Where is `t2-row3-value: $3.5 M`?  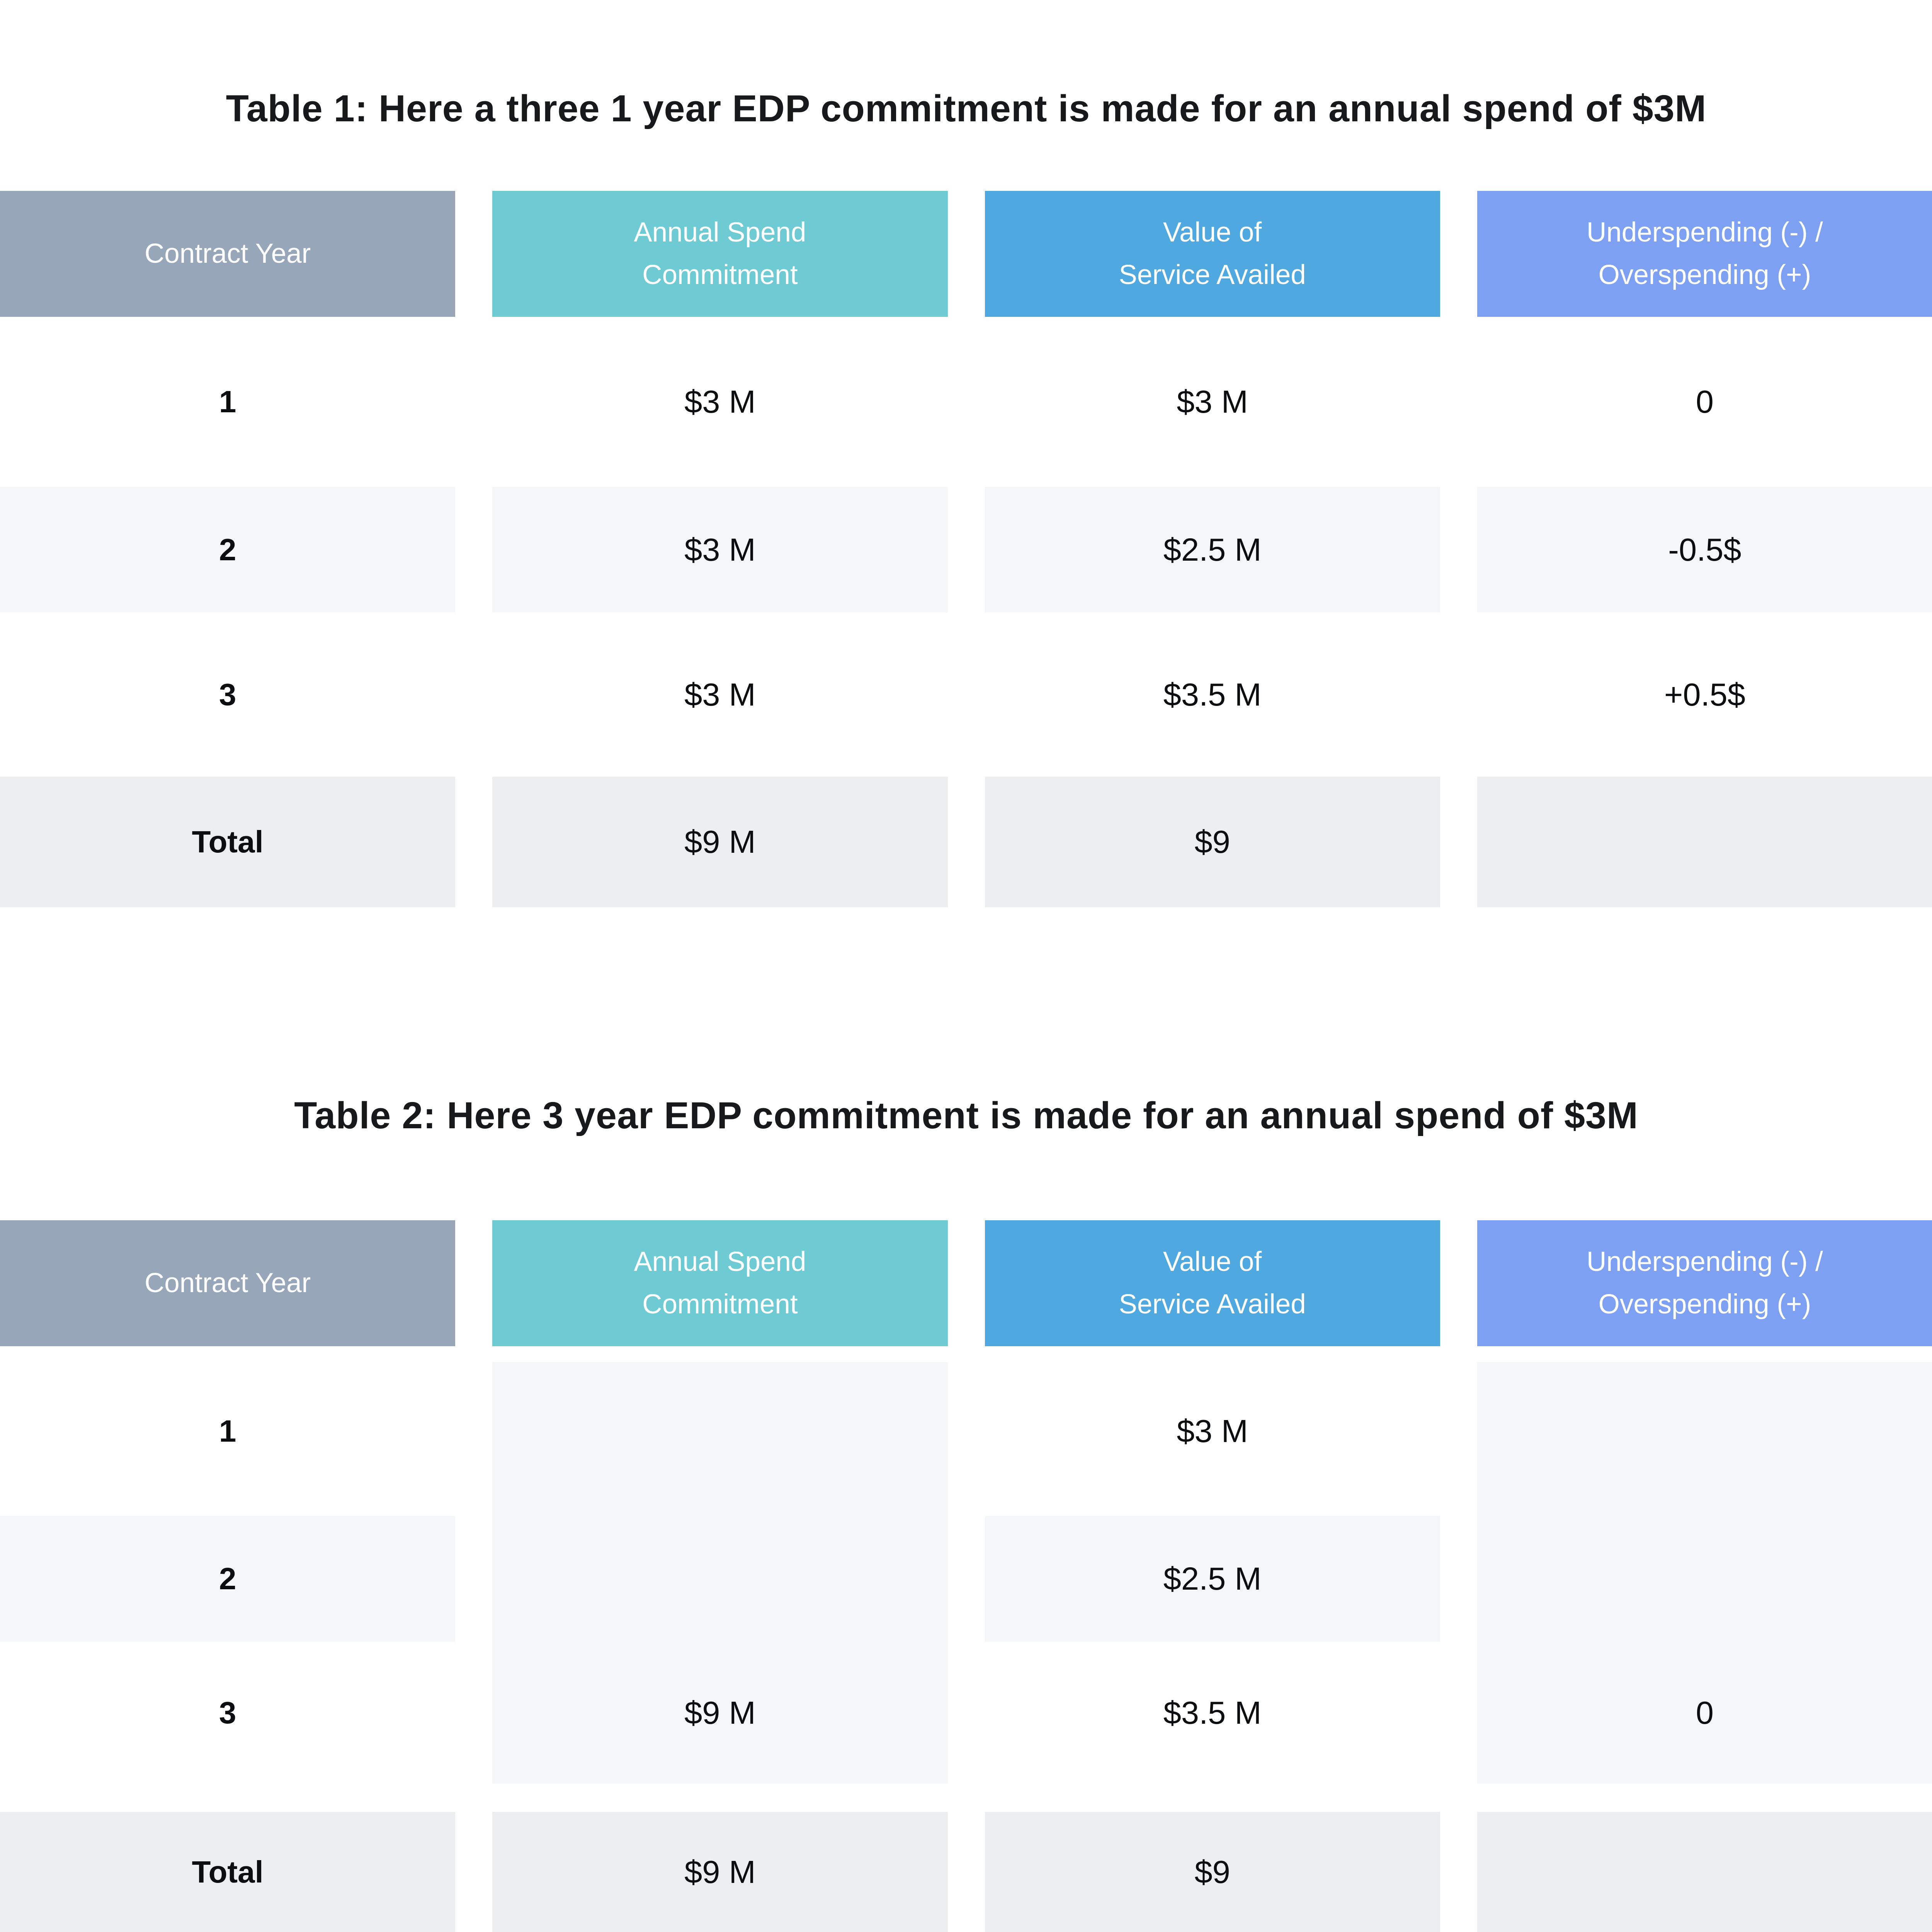
t2-row3-value: $3.5 M is located at coordinates (1212, 1713).